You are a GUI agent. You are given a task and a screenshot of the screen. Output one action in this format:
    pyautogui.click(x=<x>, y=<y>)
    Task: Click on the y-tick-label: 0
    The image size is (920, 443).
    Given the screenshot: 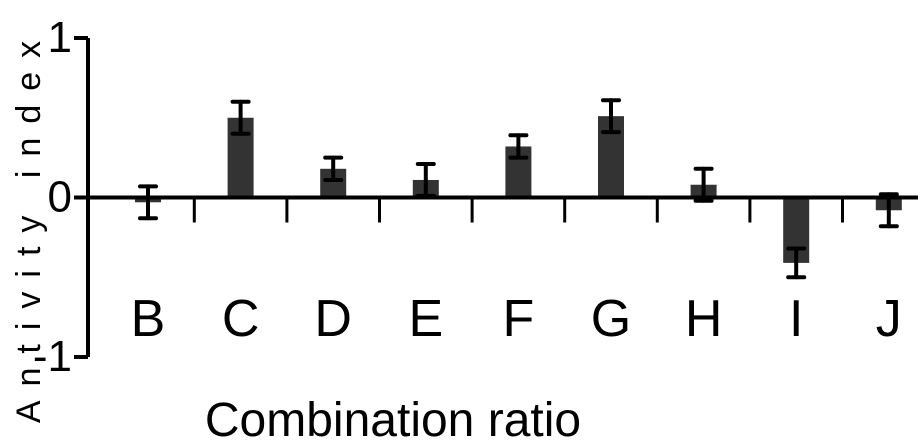 What is the action you would take?
    pyautogui.click(x=60, y=197)
    